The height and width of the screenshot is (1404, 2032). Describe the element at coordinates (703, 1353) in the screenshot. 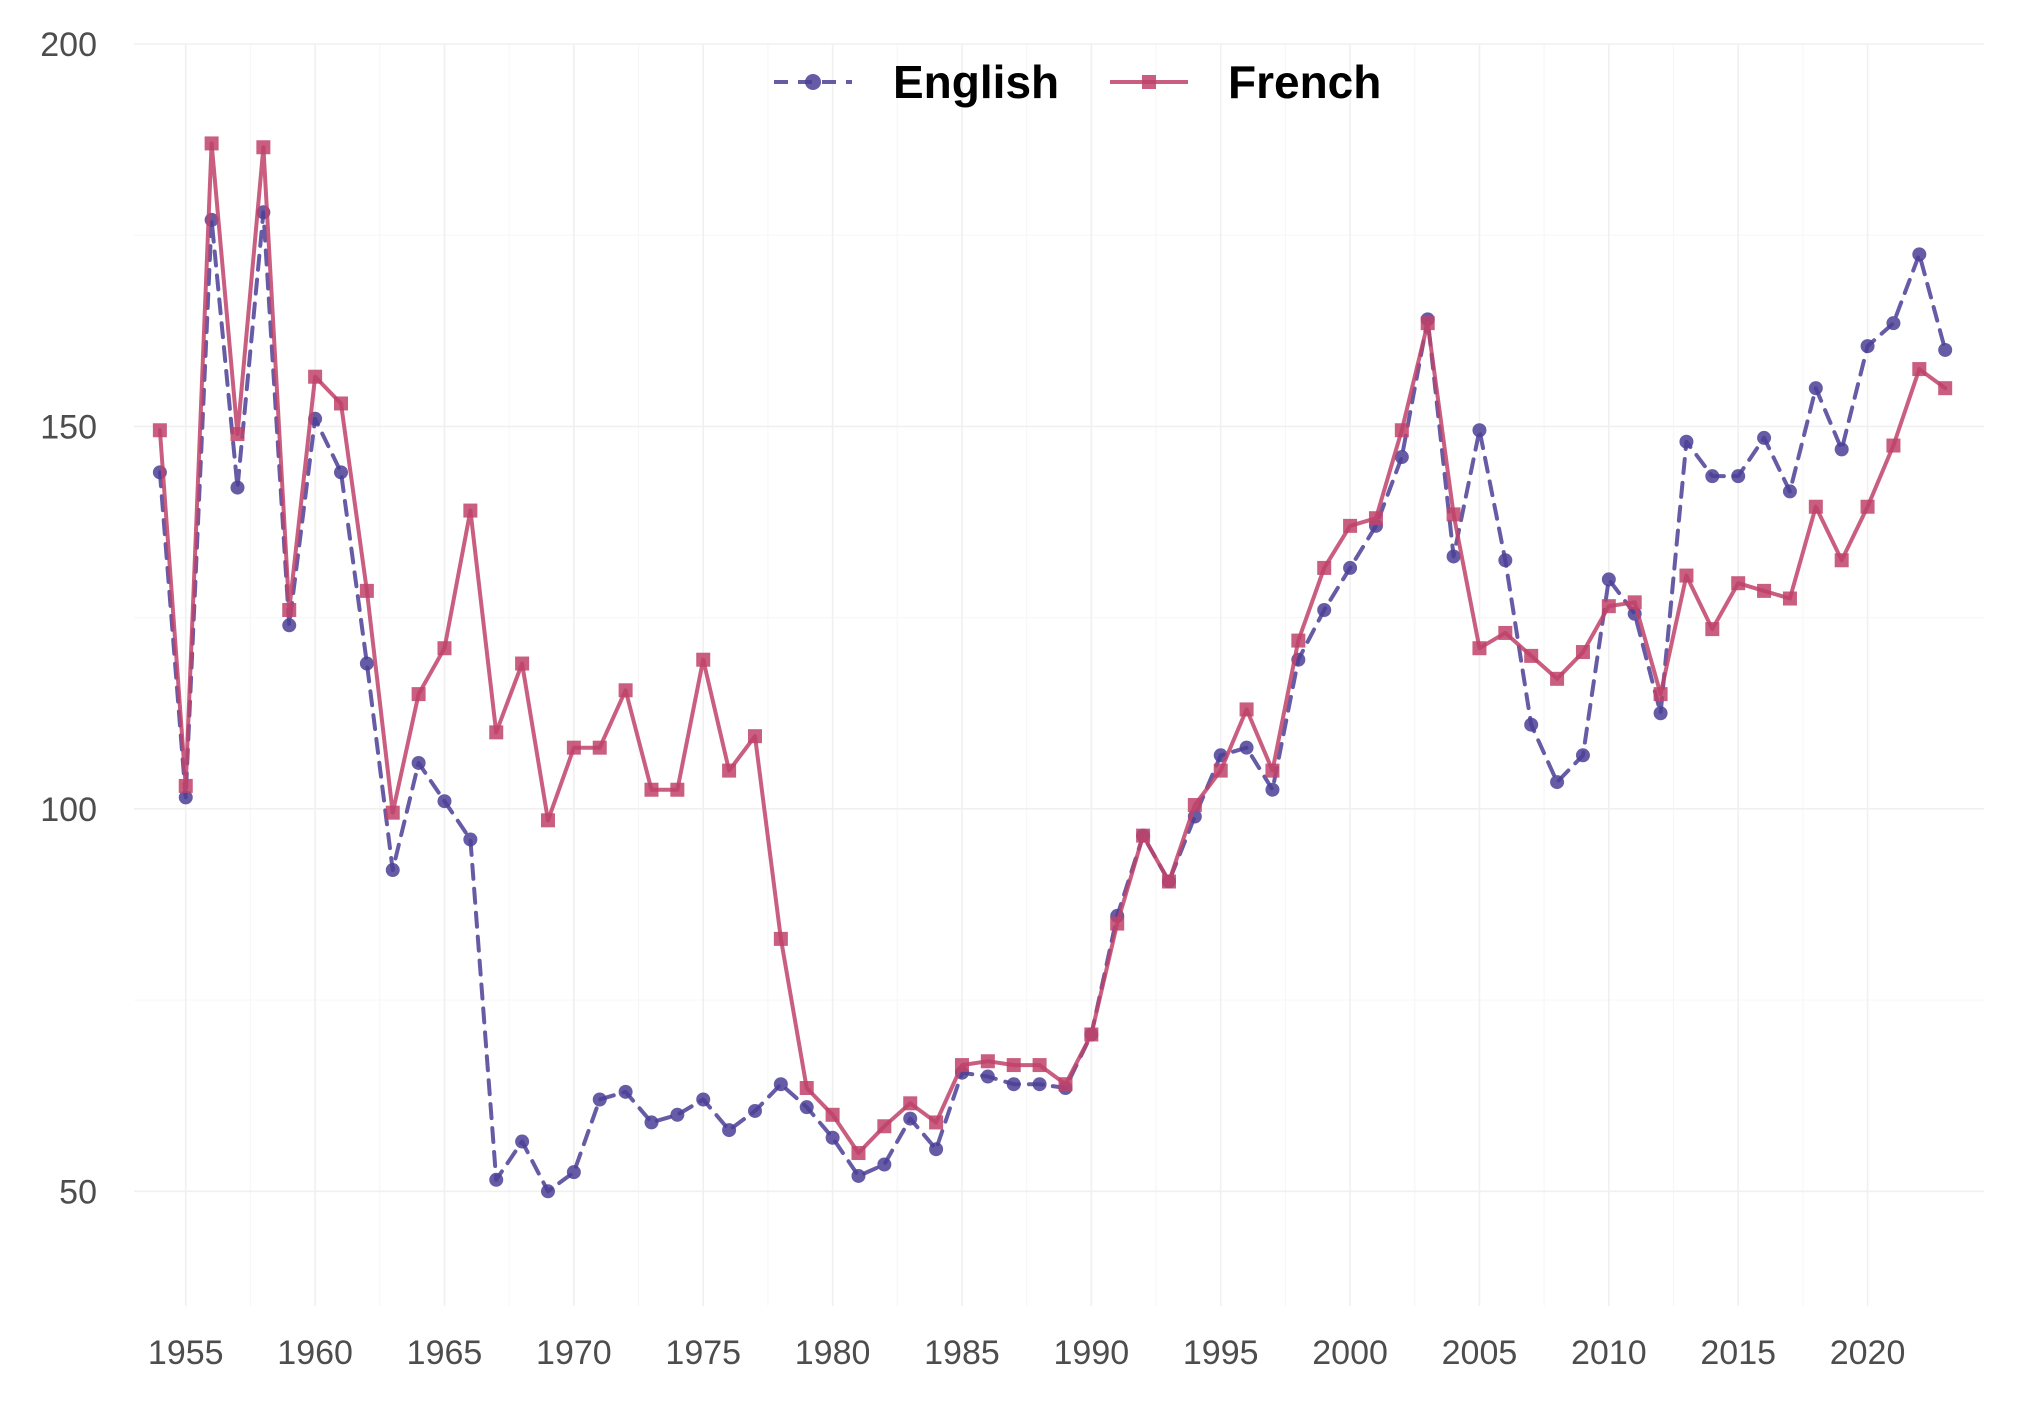

I see `x-tick-label: 1975` at that location.